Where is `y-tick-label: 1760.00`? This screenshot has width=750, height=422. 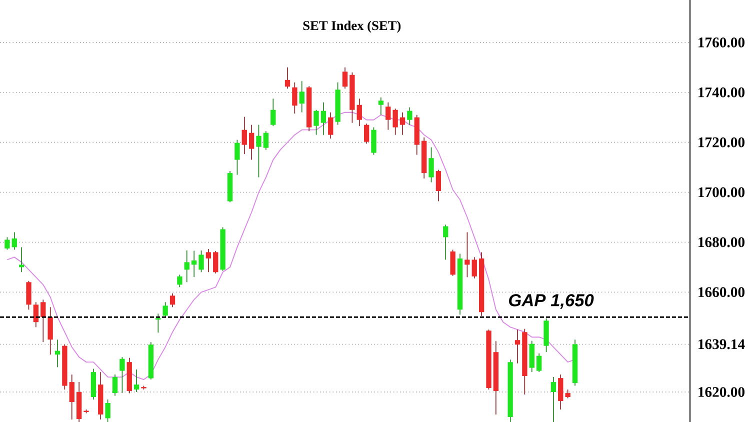 y-tick-label: 1760.00 is located at coordinates (721, 42).